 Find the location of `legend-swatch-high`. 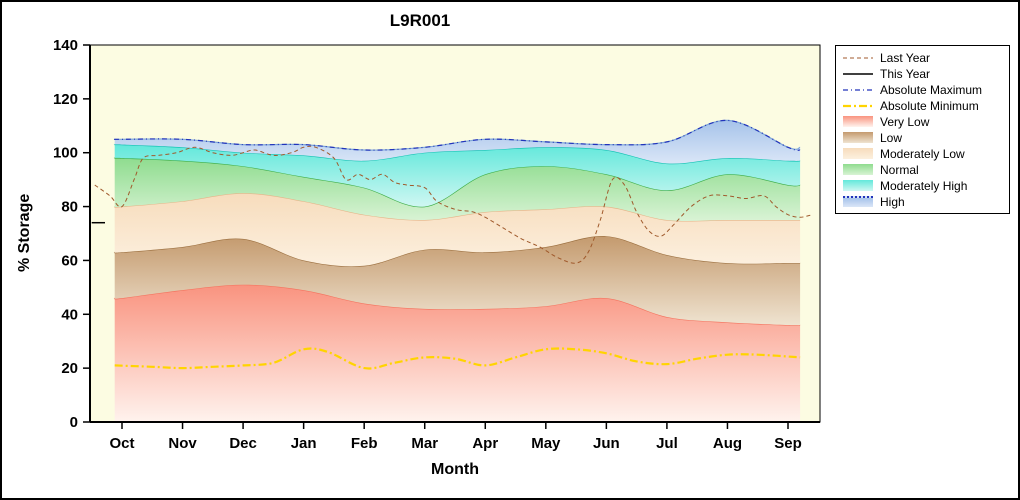

legend-swatch-high is located at coordinates (858, 201).